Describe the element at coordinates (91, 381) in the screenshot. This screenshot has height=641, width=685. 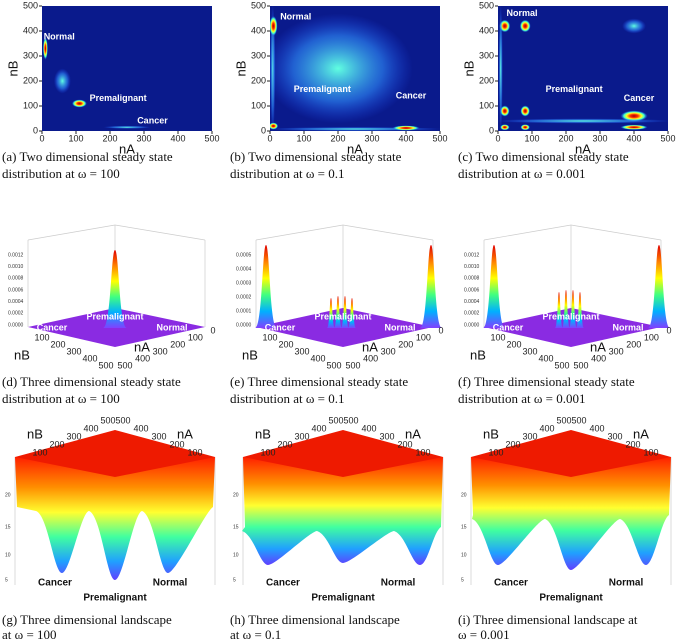
I see `caption-line: (d) Three dimensional steady state` at that location.